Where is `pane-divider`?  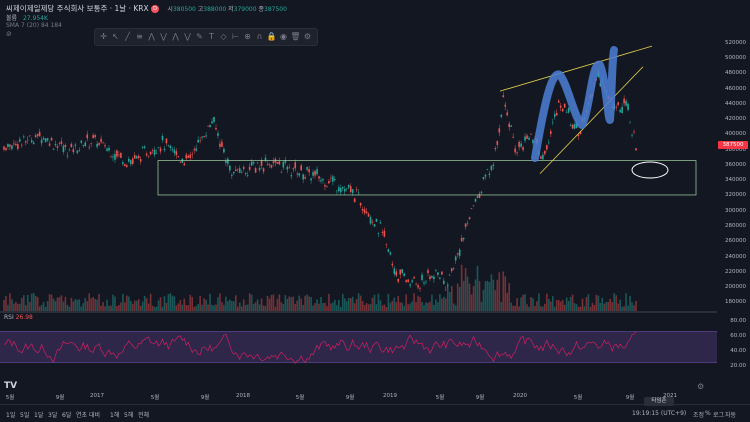
pane-divider is located at coordinates (358, 312).